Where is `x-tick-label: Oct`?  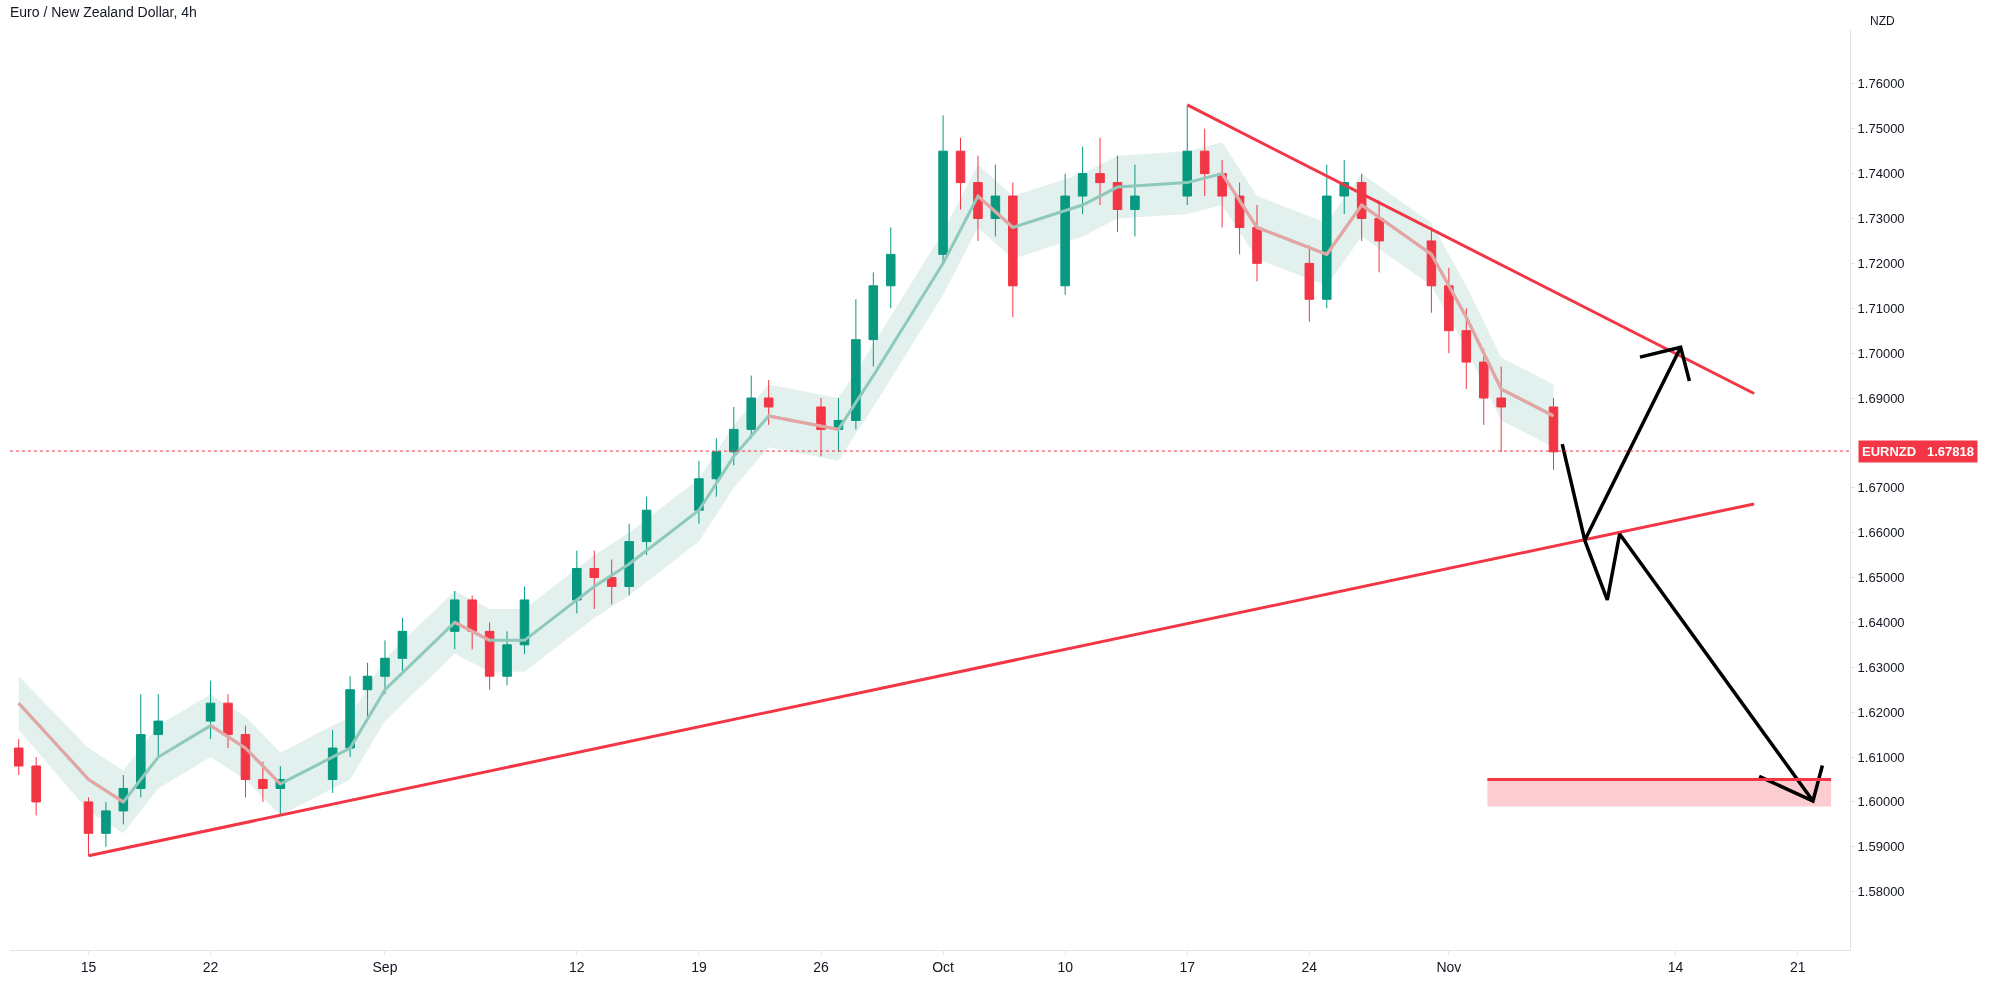 x-tick-label: Oct is located at coordinates (943, 966).